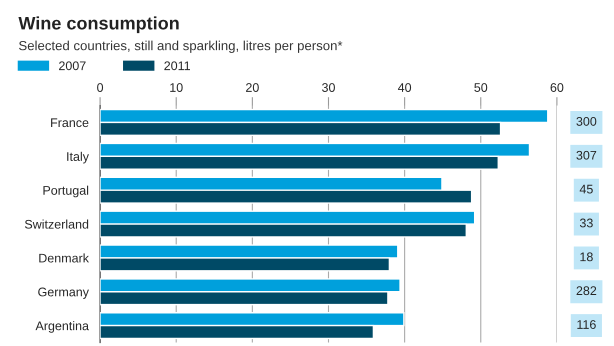 Image resolution: width=614 pixels, height=346 pixels. I want to click on y-tick-label: Denmark, so click(64, 258).